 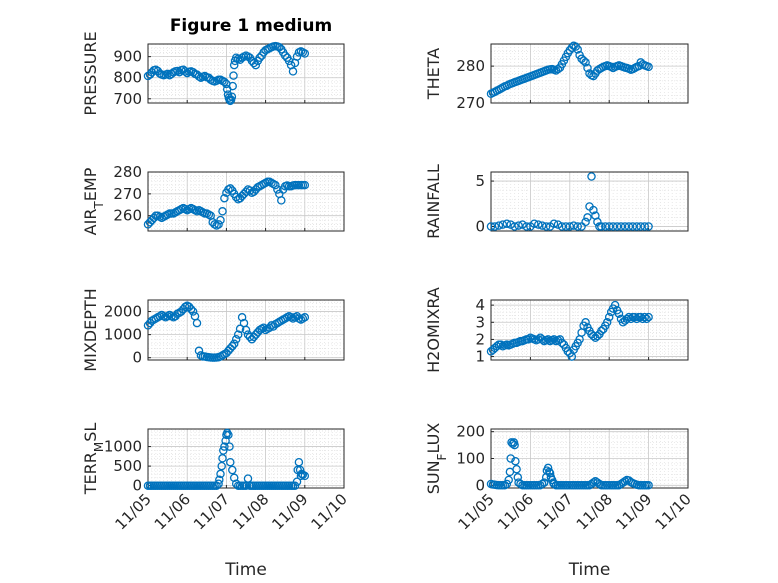 I want to click on plot-area, so click(x=246, y=201).